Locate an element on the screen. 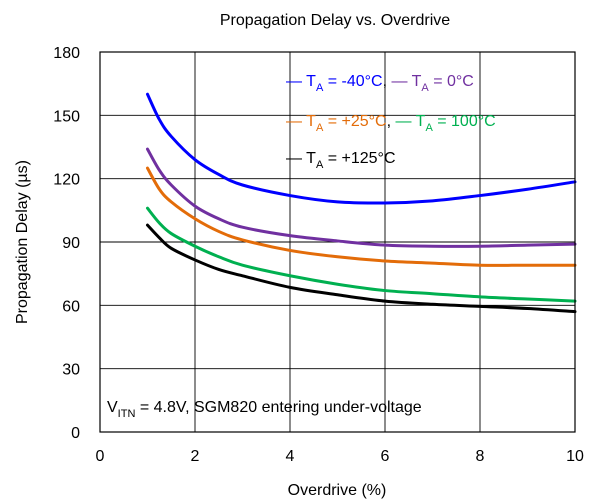  x-tick-label: 8 is located at coordinates (480, 456).